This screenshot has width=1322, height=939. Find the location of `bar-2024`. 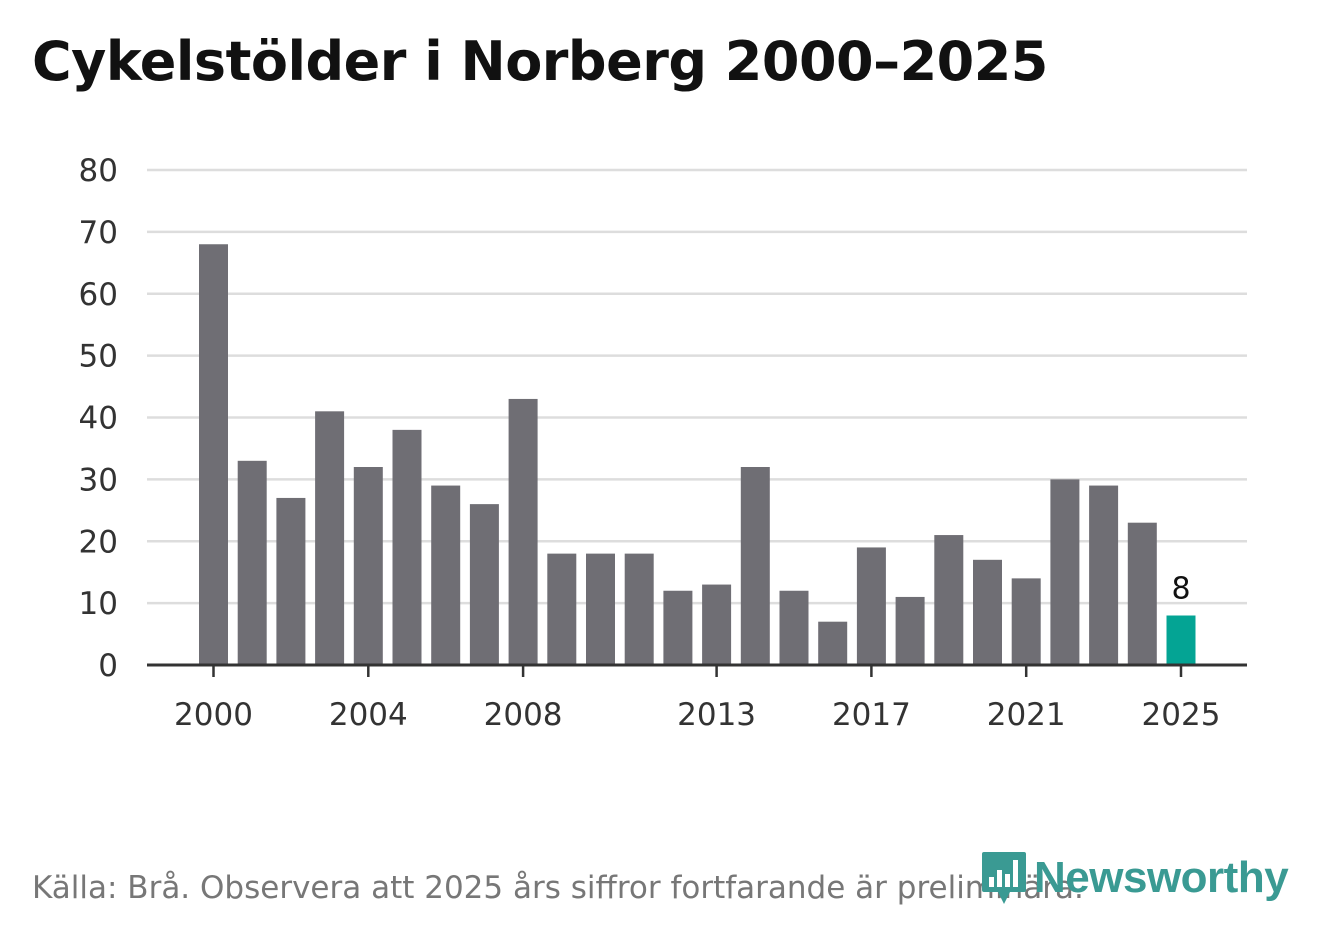

bar-2024 is located at coordinates (1142, 593).